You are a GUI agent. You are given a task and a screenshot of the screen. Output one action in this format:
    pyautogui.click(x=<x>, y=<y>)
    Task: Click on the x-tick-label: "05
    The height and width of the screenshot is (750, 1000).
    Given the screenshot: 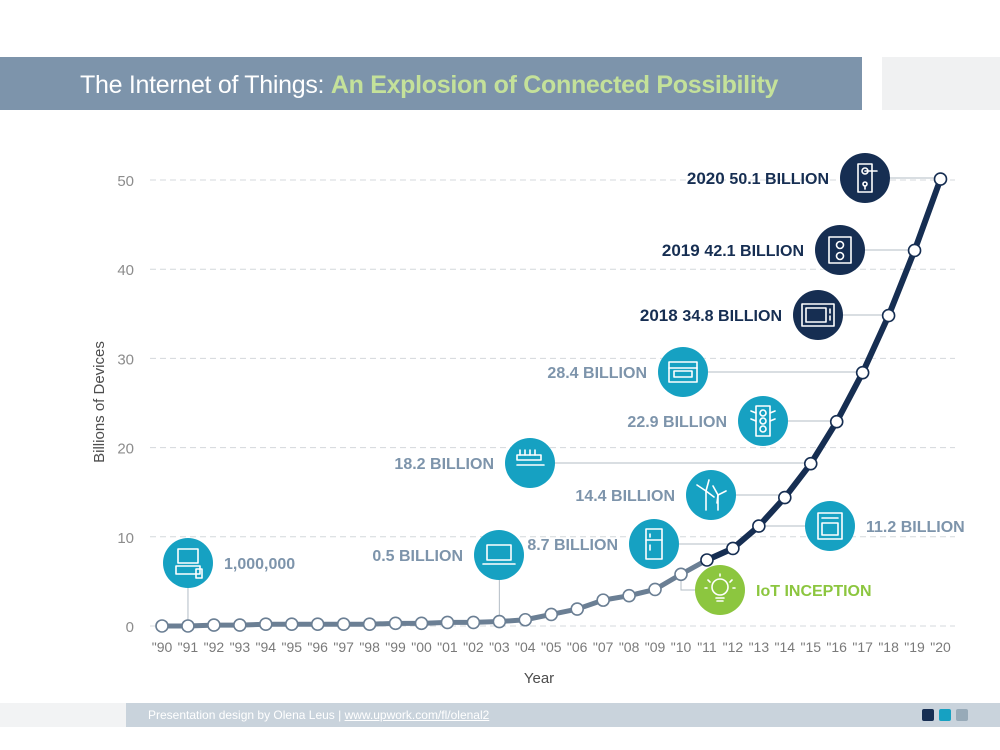 What is the action you would take?
    pyautogui.click(x=551, y=647)
    